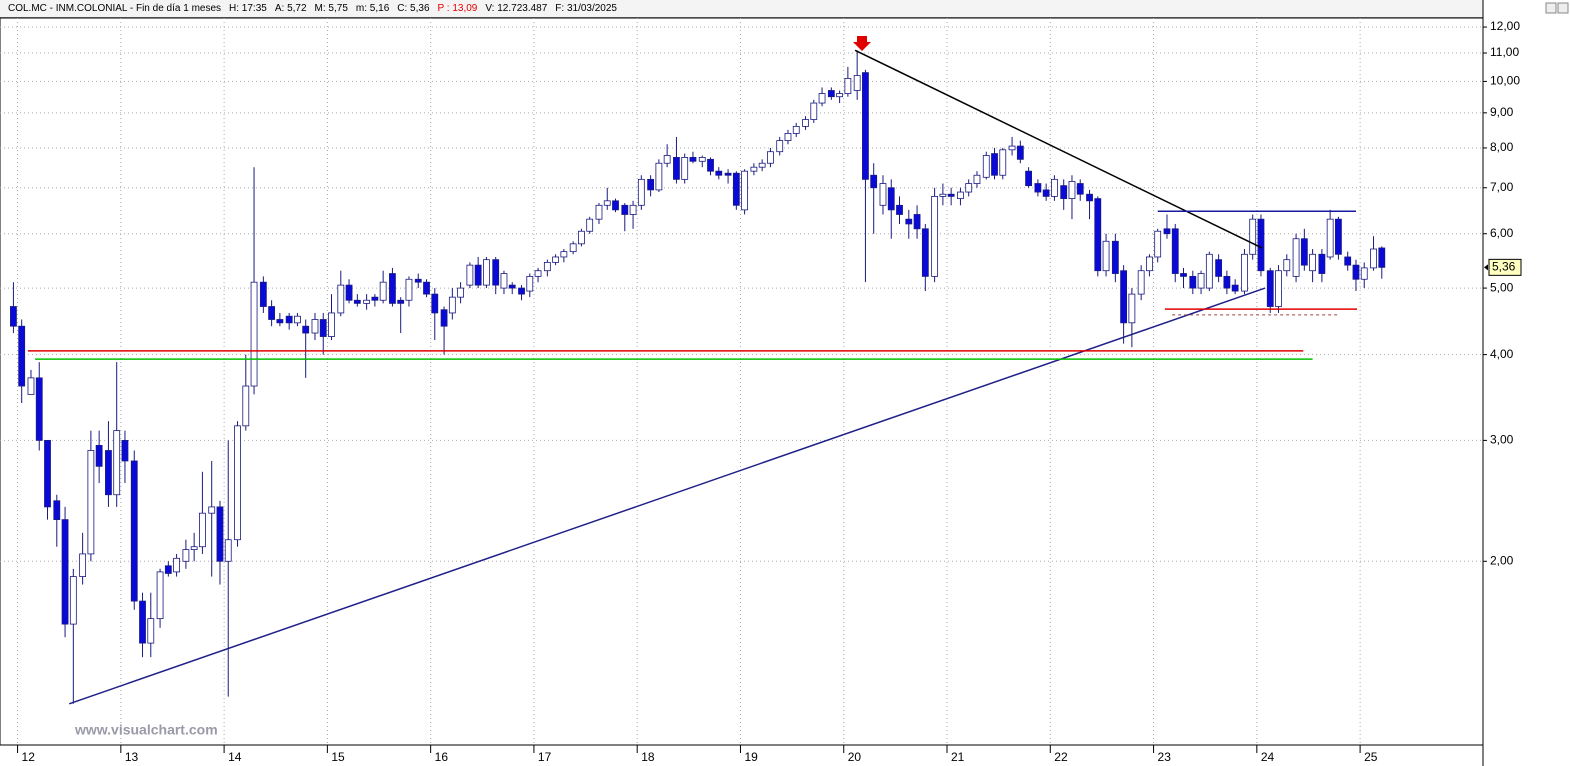 Image resolution: width=1570 pixels, height=766 pixels. I want to click on last-price-label: 5,36, so click(1504, 267).